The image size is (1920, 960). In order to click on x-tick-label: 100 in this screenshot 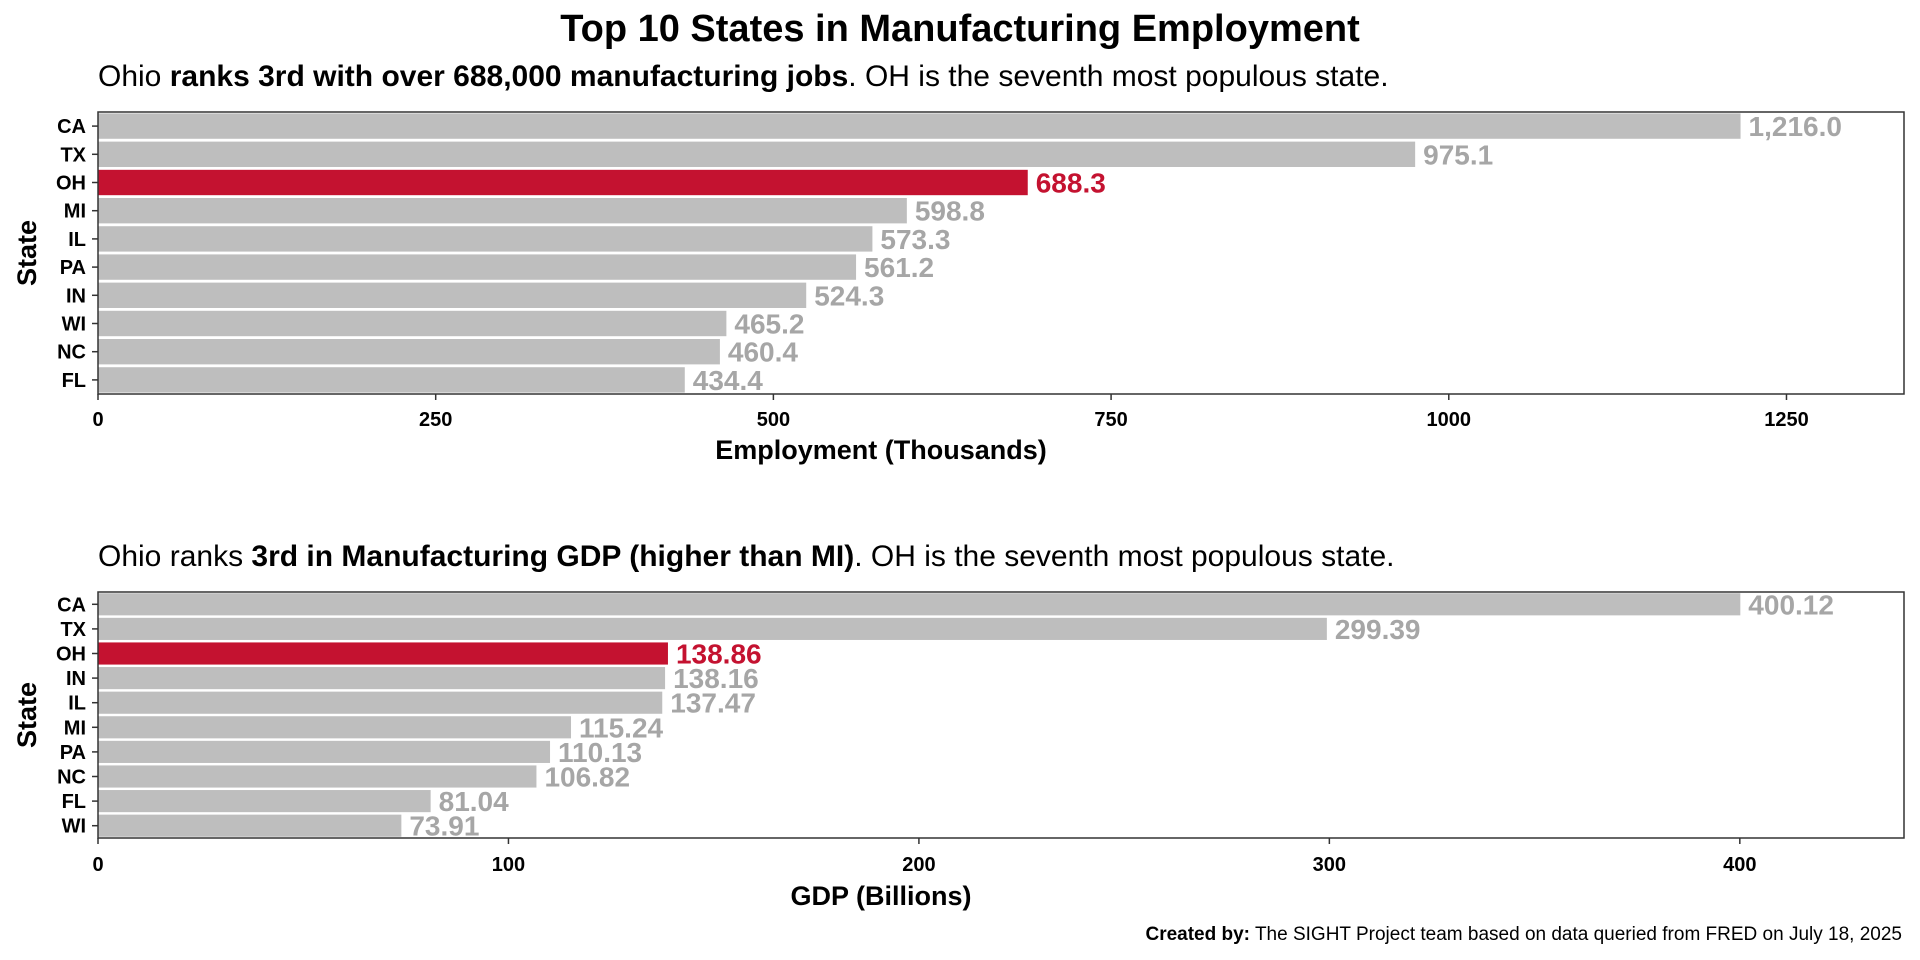, I will do `click(508, 865)`.